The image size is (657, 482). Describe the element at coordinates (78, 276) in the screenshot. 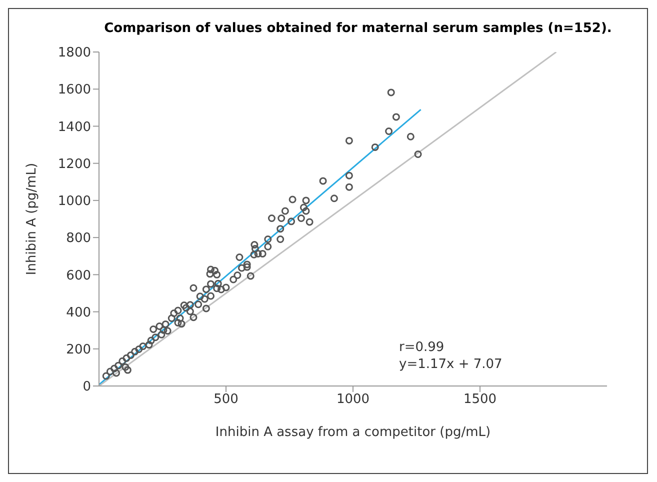

I see `y-tick-label: 600` at that location.